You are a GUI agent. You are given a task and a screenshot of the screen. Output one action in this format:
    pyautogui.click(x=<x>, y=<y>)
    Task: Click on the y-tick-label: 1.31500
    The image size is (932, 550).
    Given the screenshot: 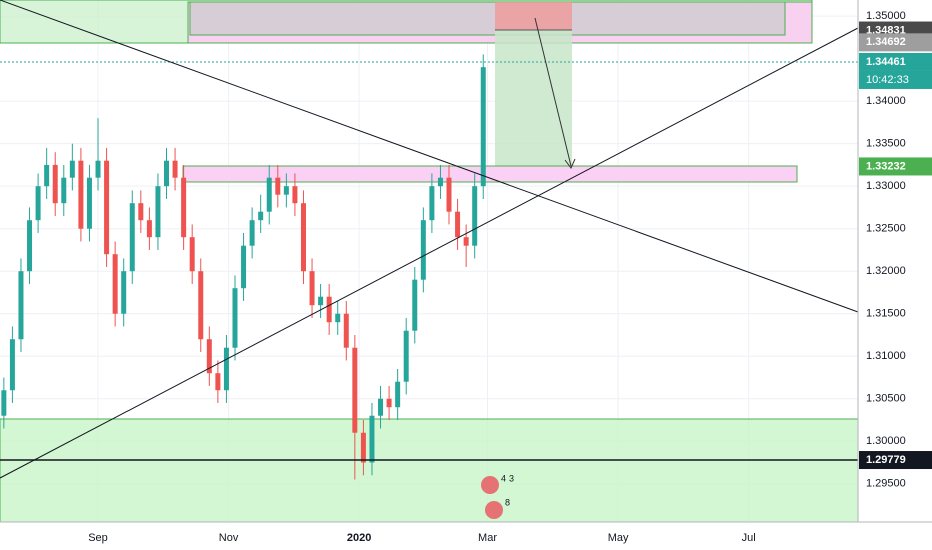 What is the action you would take?
    pyautogui.click(x=886, y=314)
    